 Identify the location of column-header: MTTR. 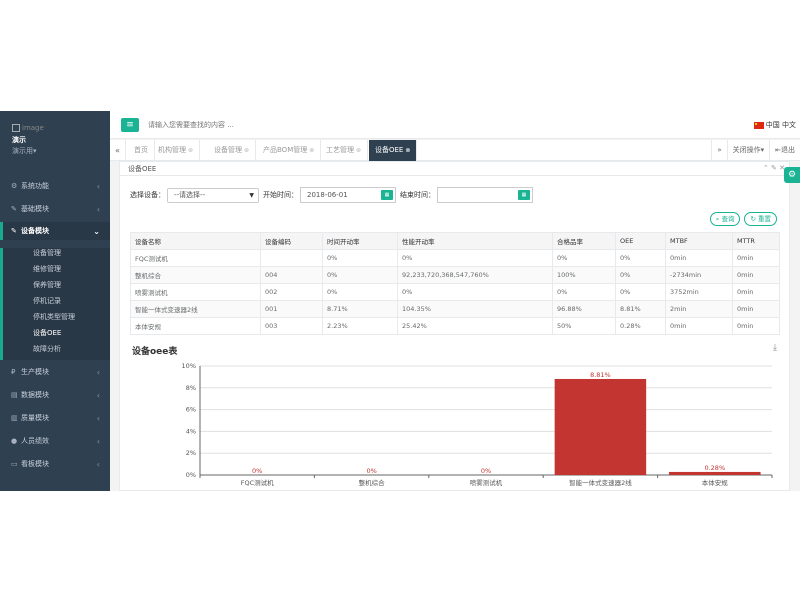
(756, 241).